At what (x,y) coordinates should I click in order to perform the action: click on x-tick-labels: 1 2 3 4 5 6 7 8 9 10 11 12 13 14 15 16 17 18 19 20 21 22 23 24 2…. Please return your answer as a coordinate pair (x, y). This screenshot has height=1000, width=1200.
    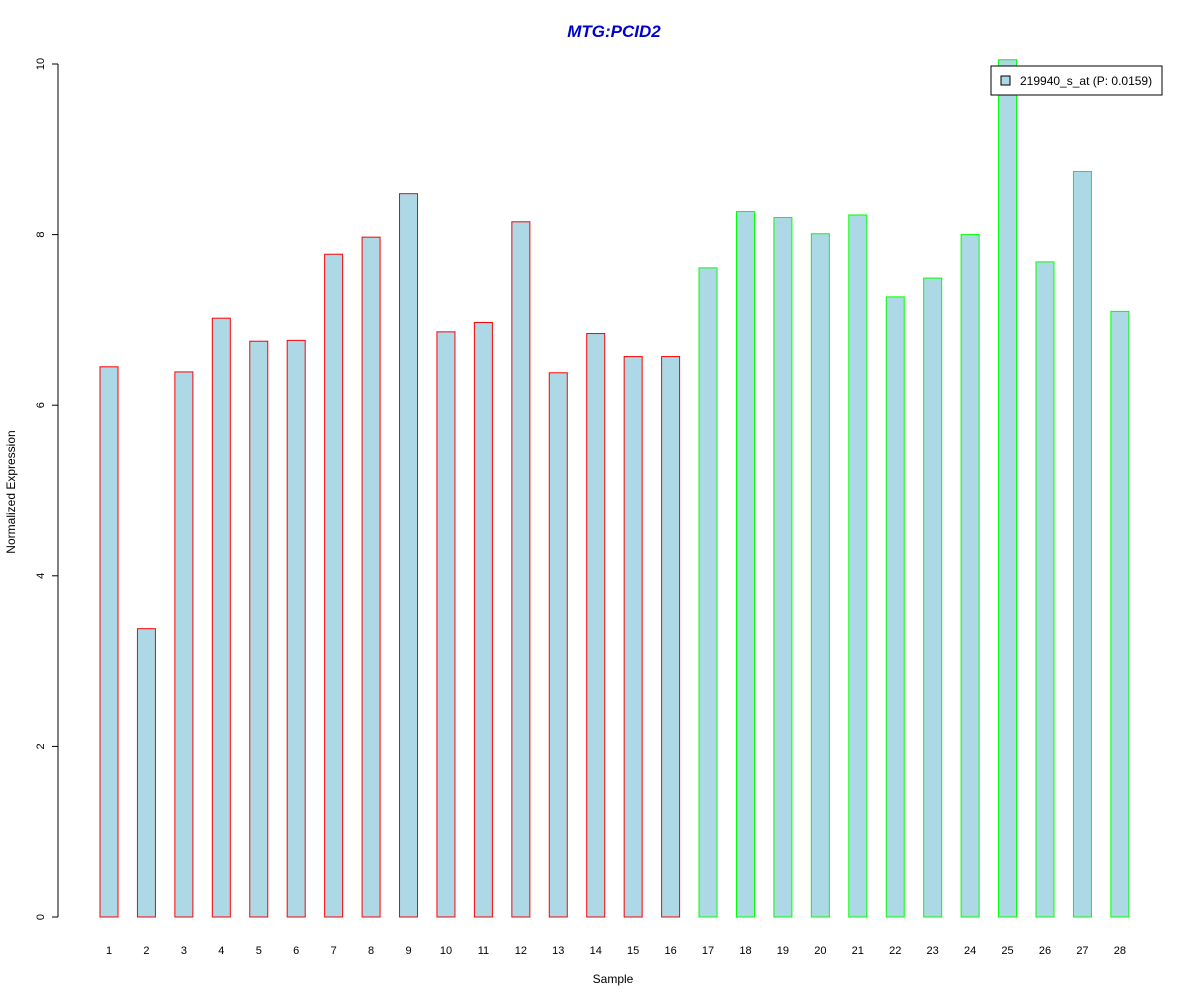
    Looking at the image, I should click on (616, 951).